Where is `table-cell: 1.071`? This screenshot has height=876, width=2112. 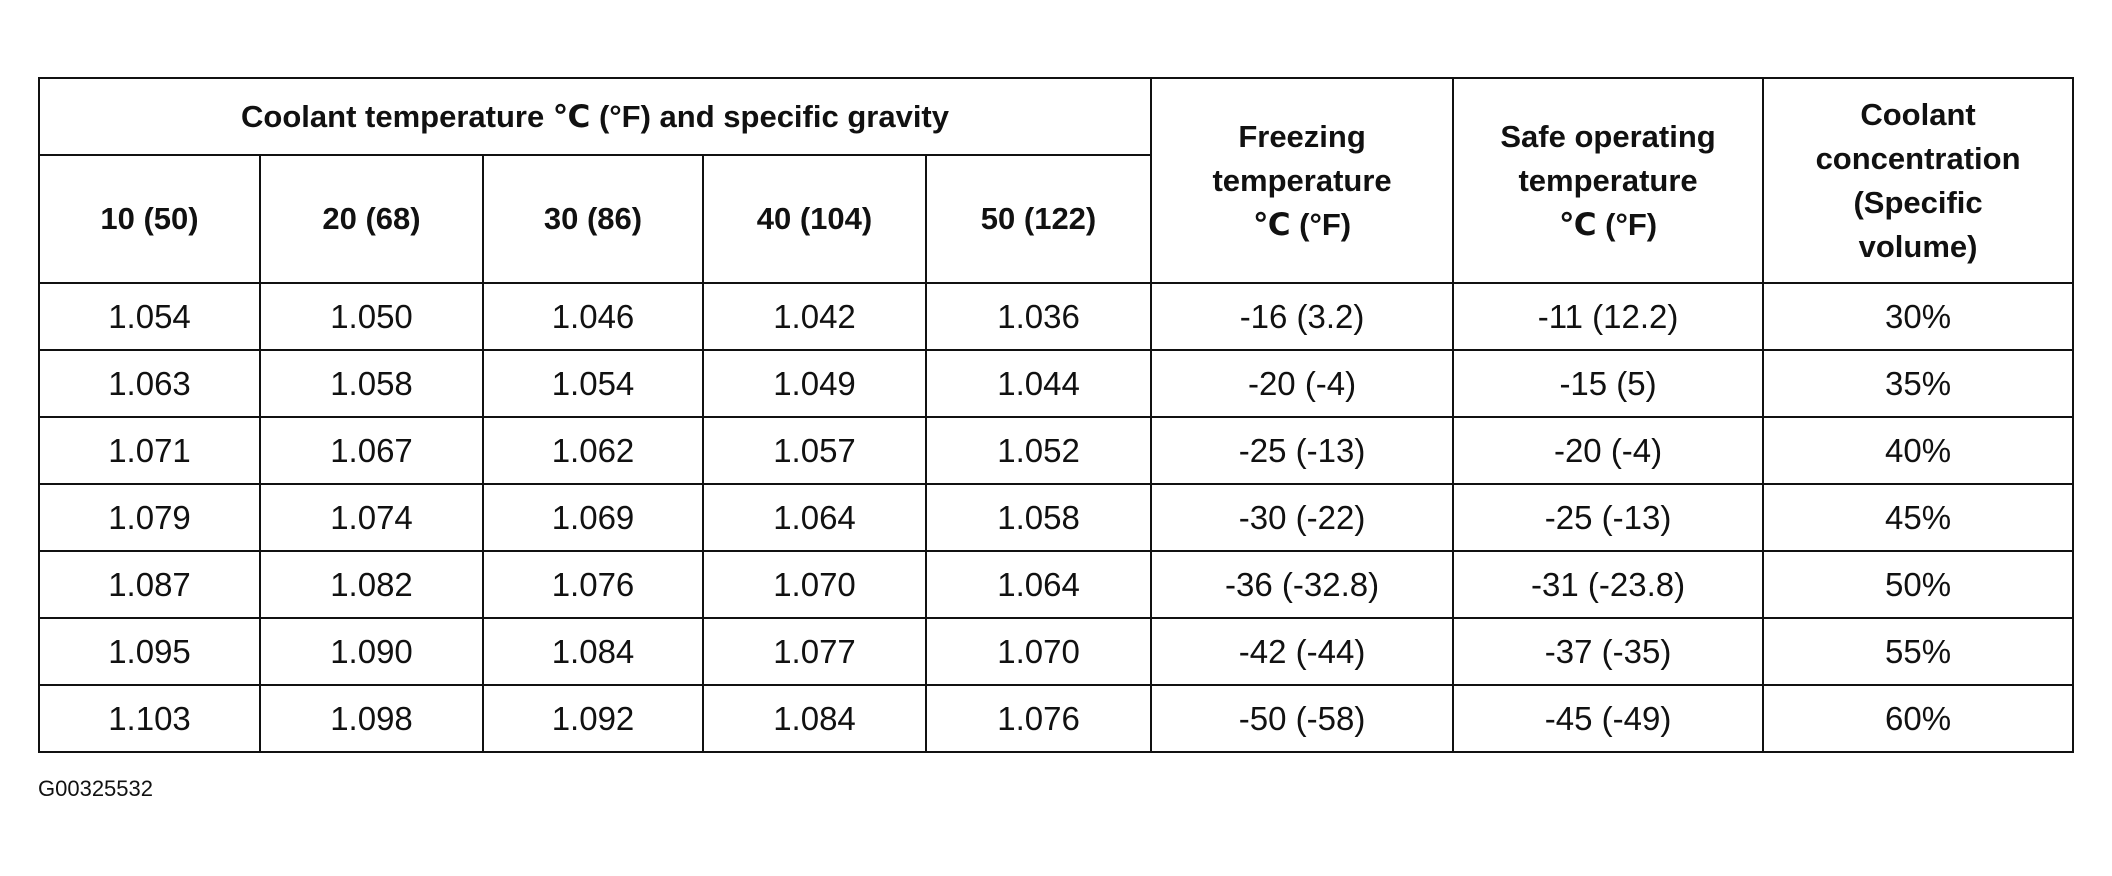
table-cell: 1.071 is located at coordinates (149, 450).